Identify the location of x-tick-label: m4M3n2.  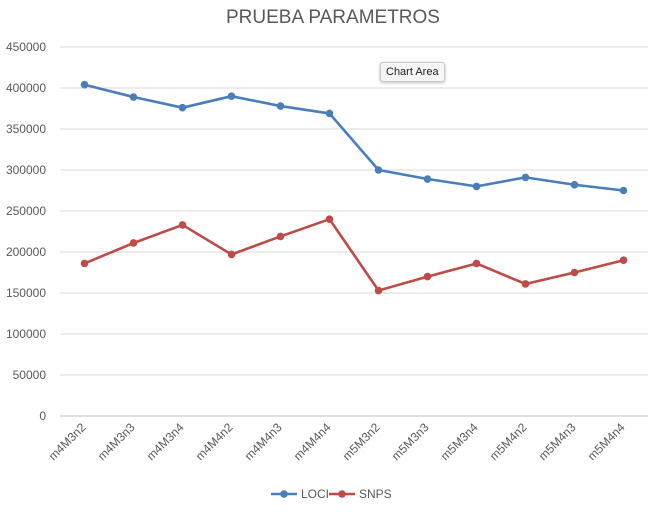
(67, 441).